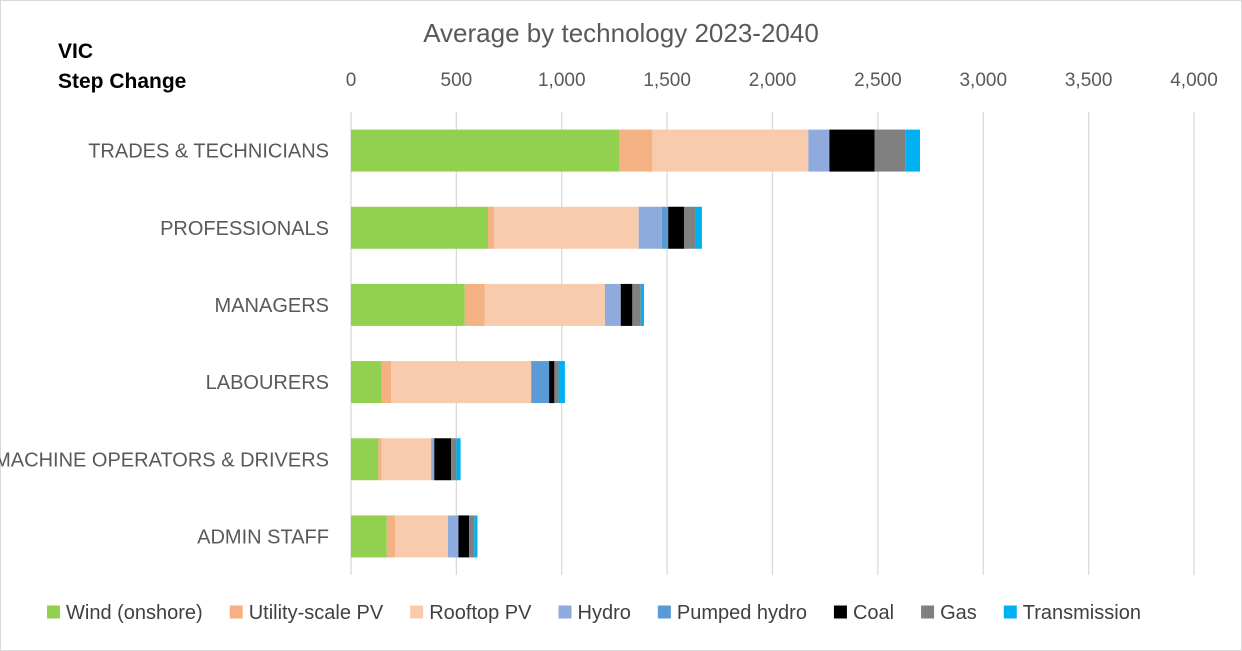  Describe the element at coordinates (386, 382) in the screenshot. I see `bar-labourers-utility-scale-pv` at that location.